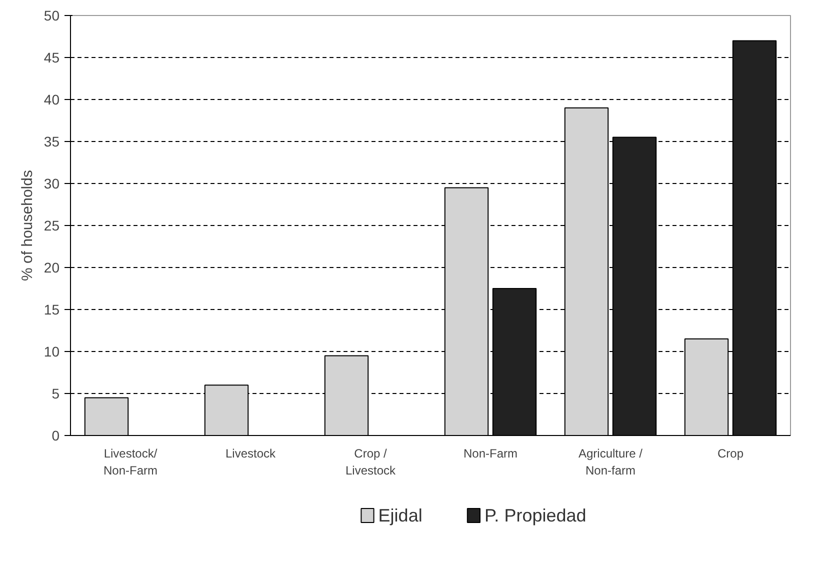  What do you see at coordinates (27, 225) in the screenshot?
I see `y-axis-title: % of households` at bounding box center [27, 225].